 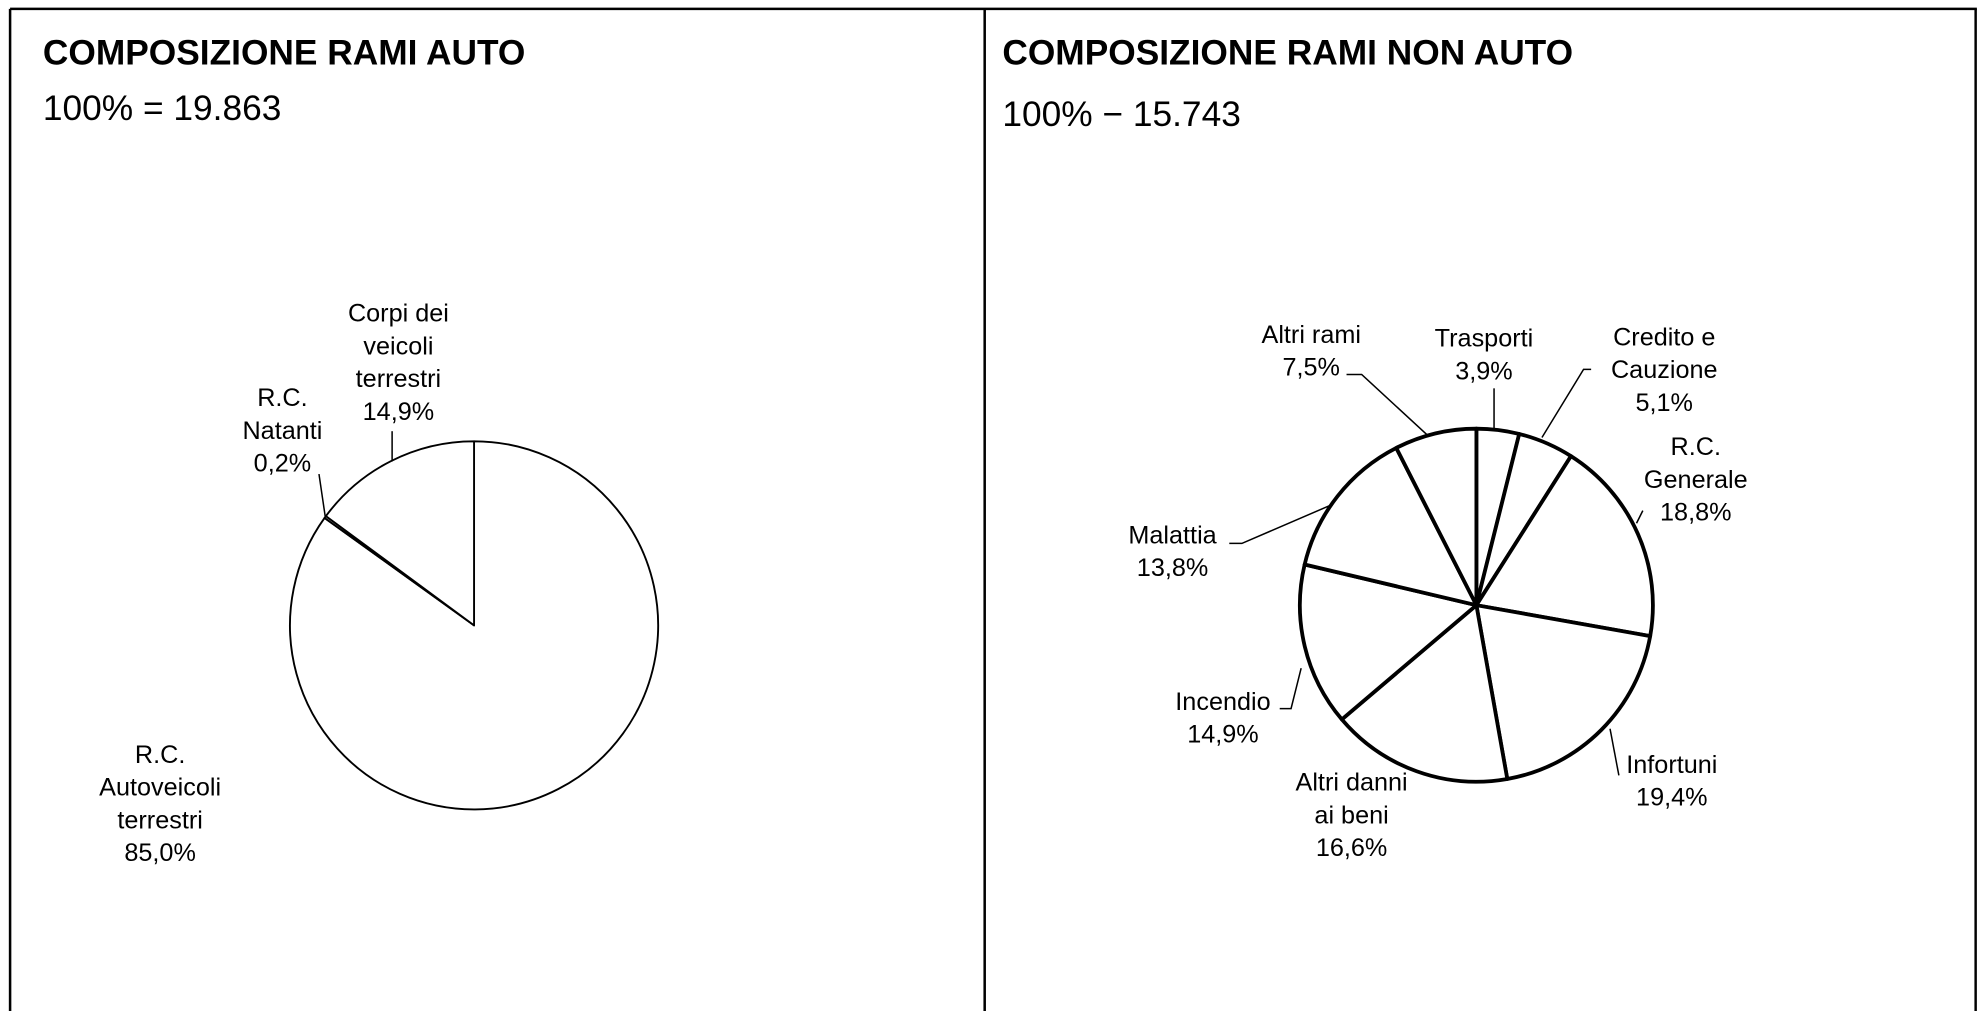 What do you see at coordinates (1311, 335) in the screenshot?
I see `category-label: Altri rami` at bounding box center [1311, 335].